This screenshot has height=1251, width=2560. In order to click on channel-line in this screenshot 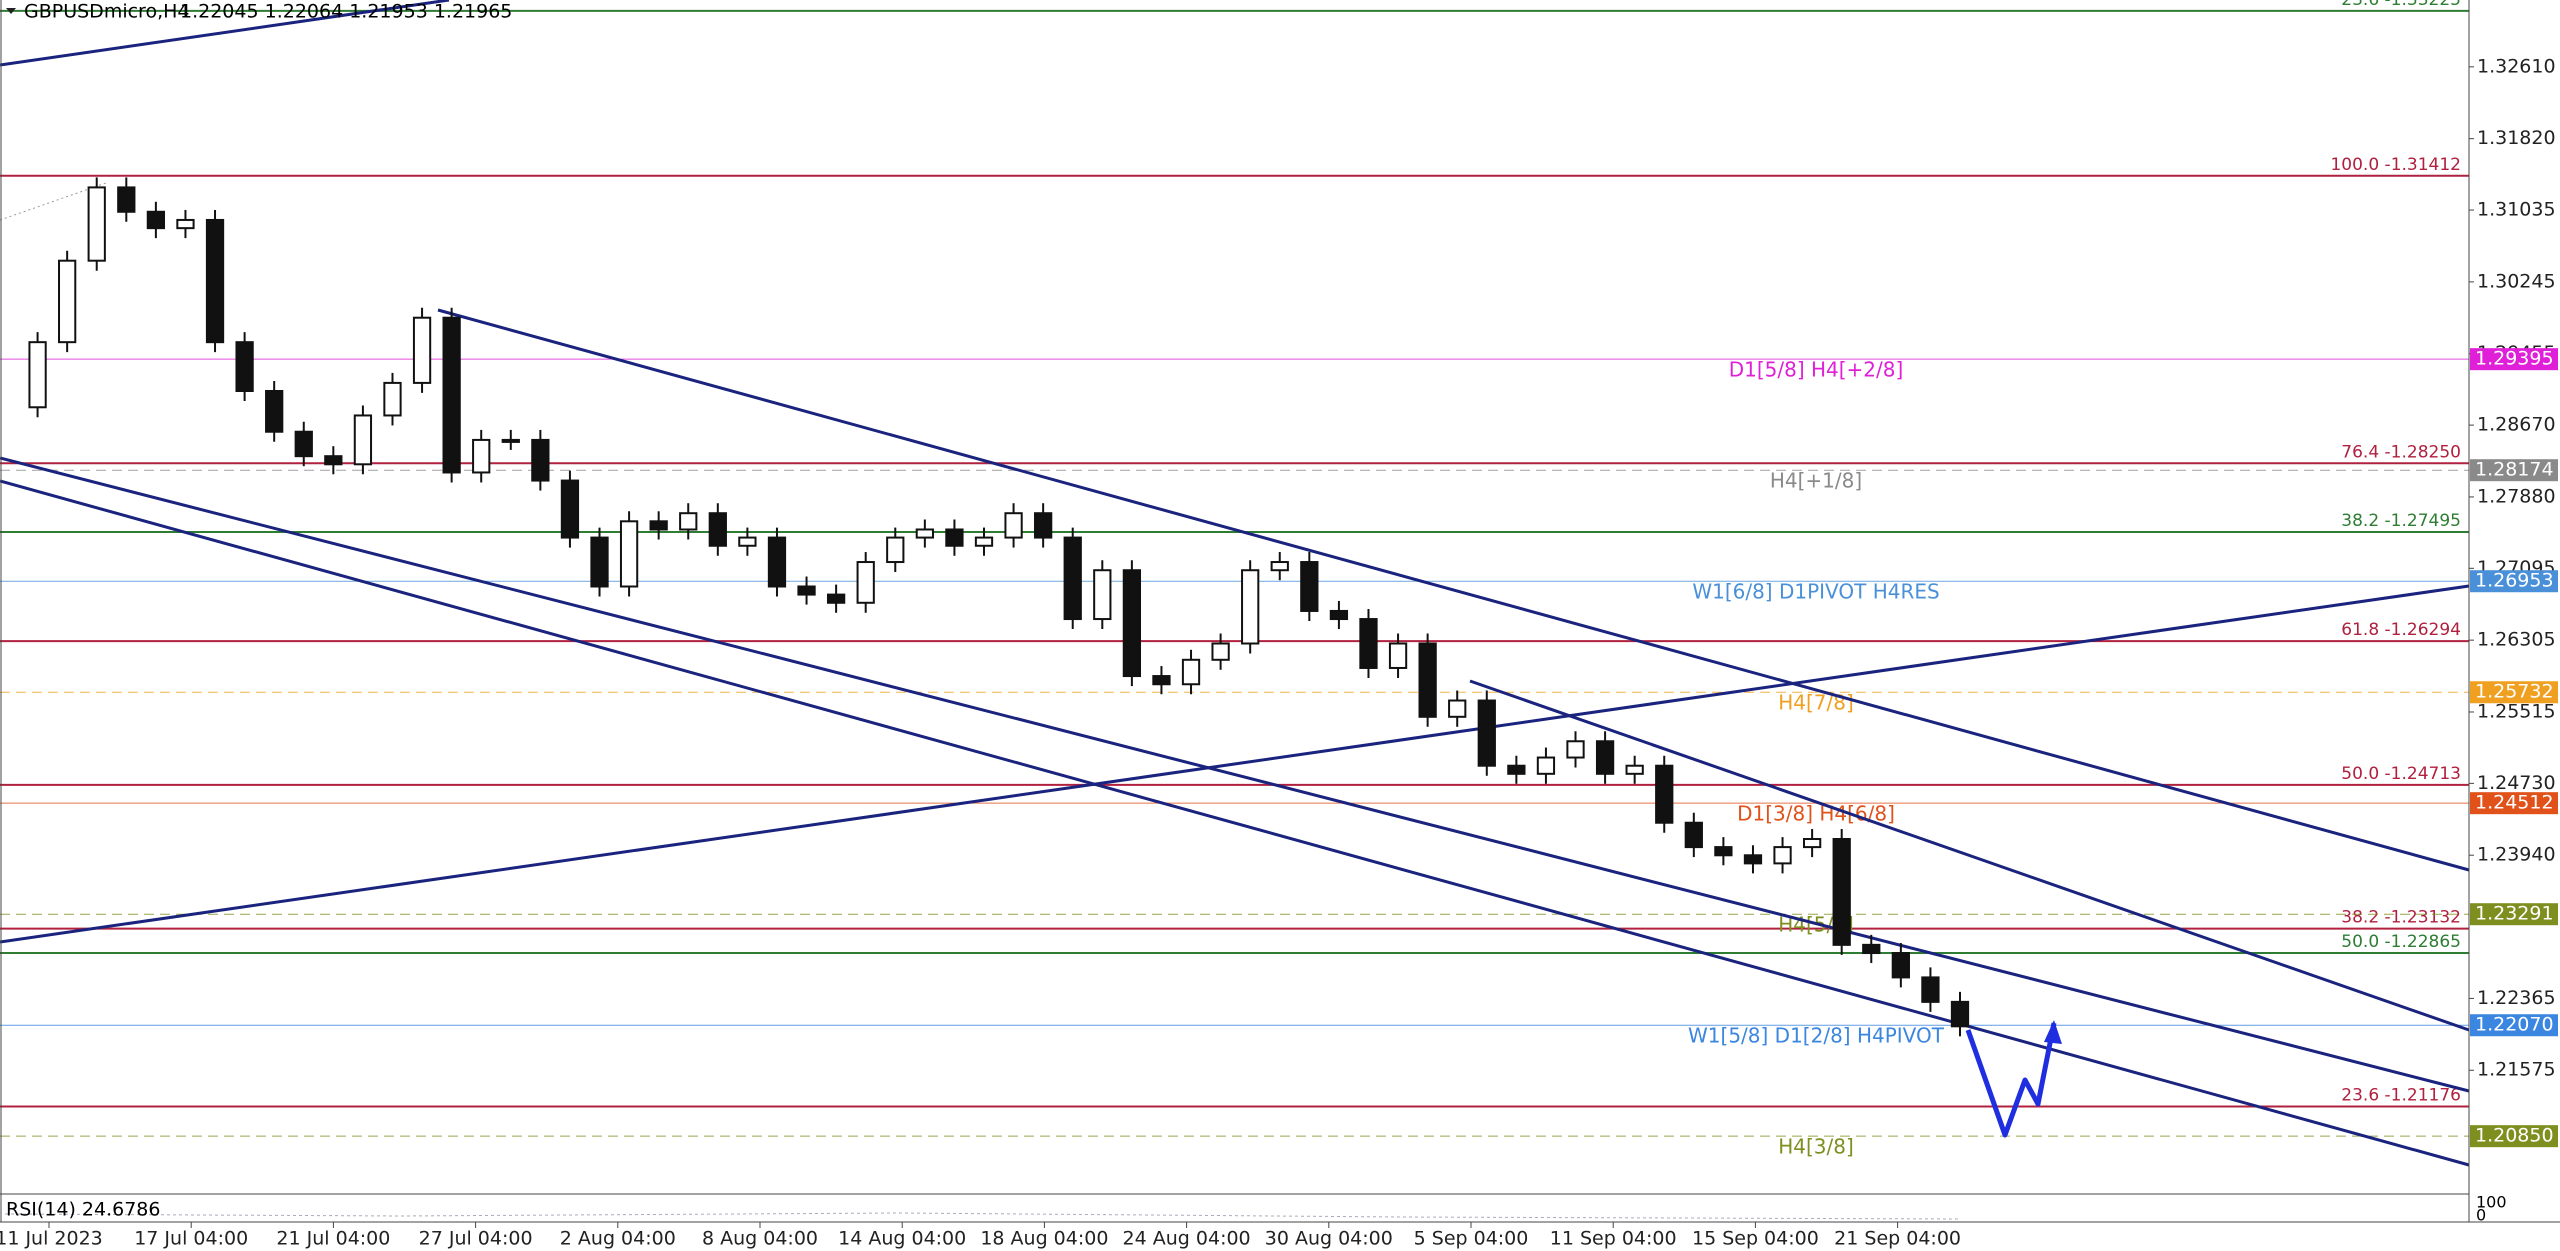, I will do `click(1969, 855)`.